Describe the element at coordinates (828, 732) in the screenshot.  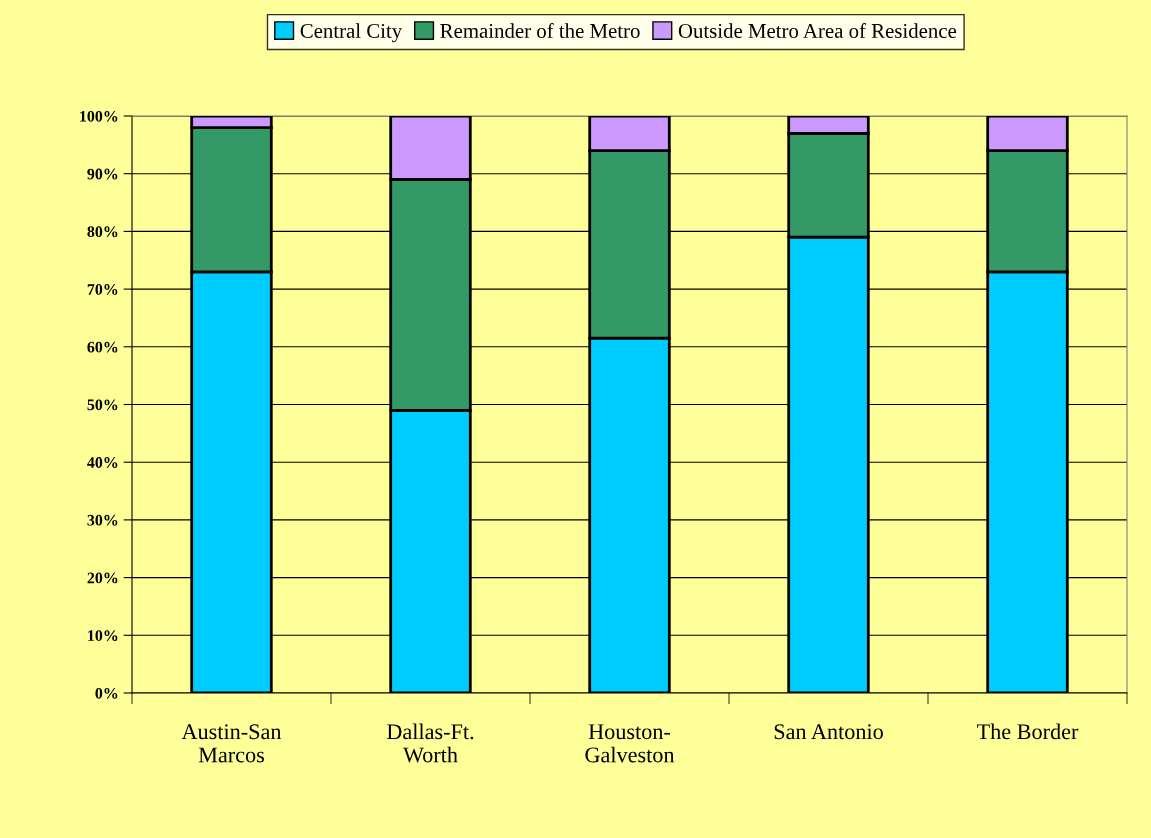
I see `x-tick-label: San Antonio` at that location.